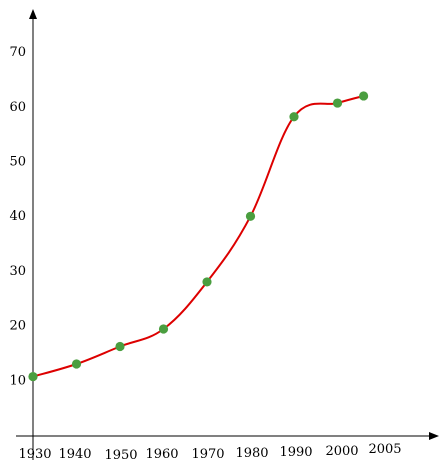  Describe the element at coordinates (341, 451) in the screenshot. I see `x-tick-label: 2000` at that location.